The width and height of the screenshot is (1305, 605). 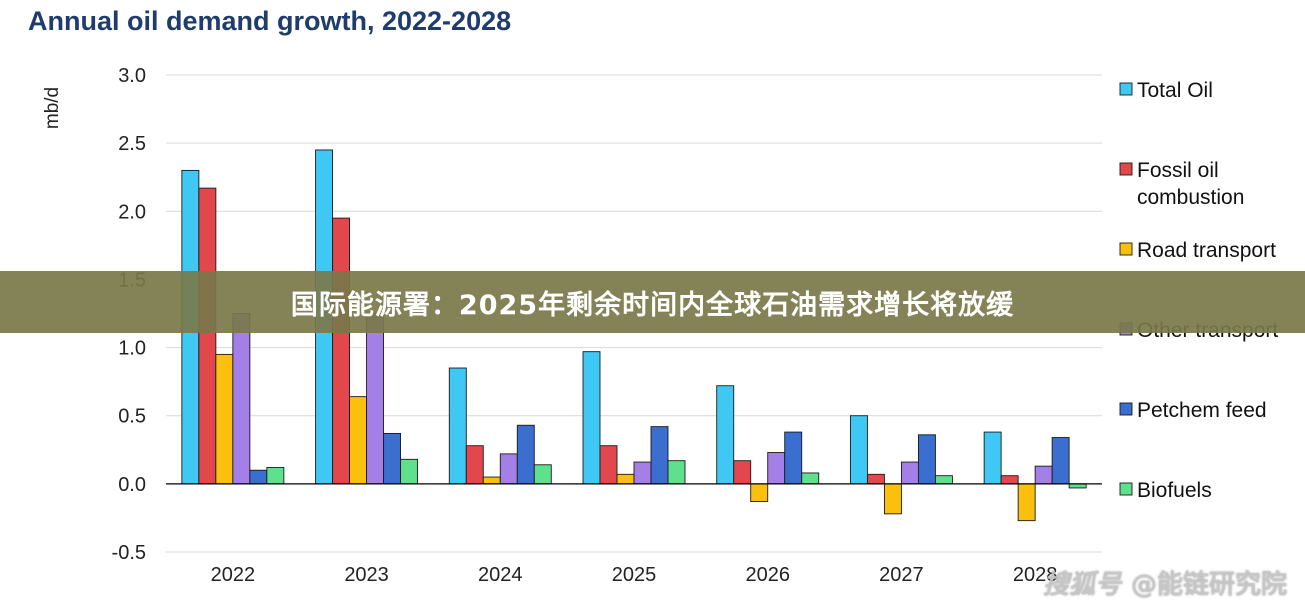 What do you see at coordinates (901, 575) in the screenshot?
I see `x-tick-label: 2027` at bounding box center [901, 575].